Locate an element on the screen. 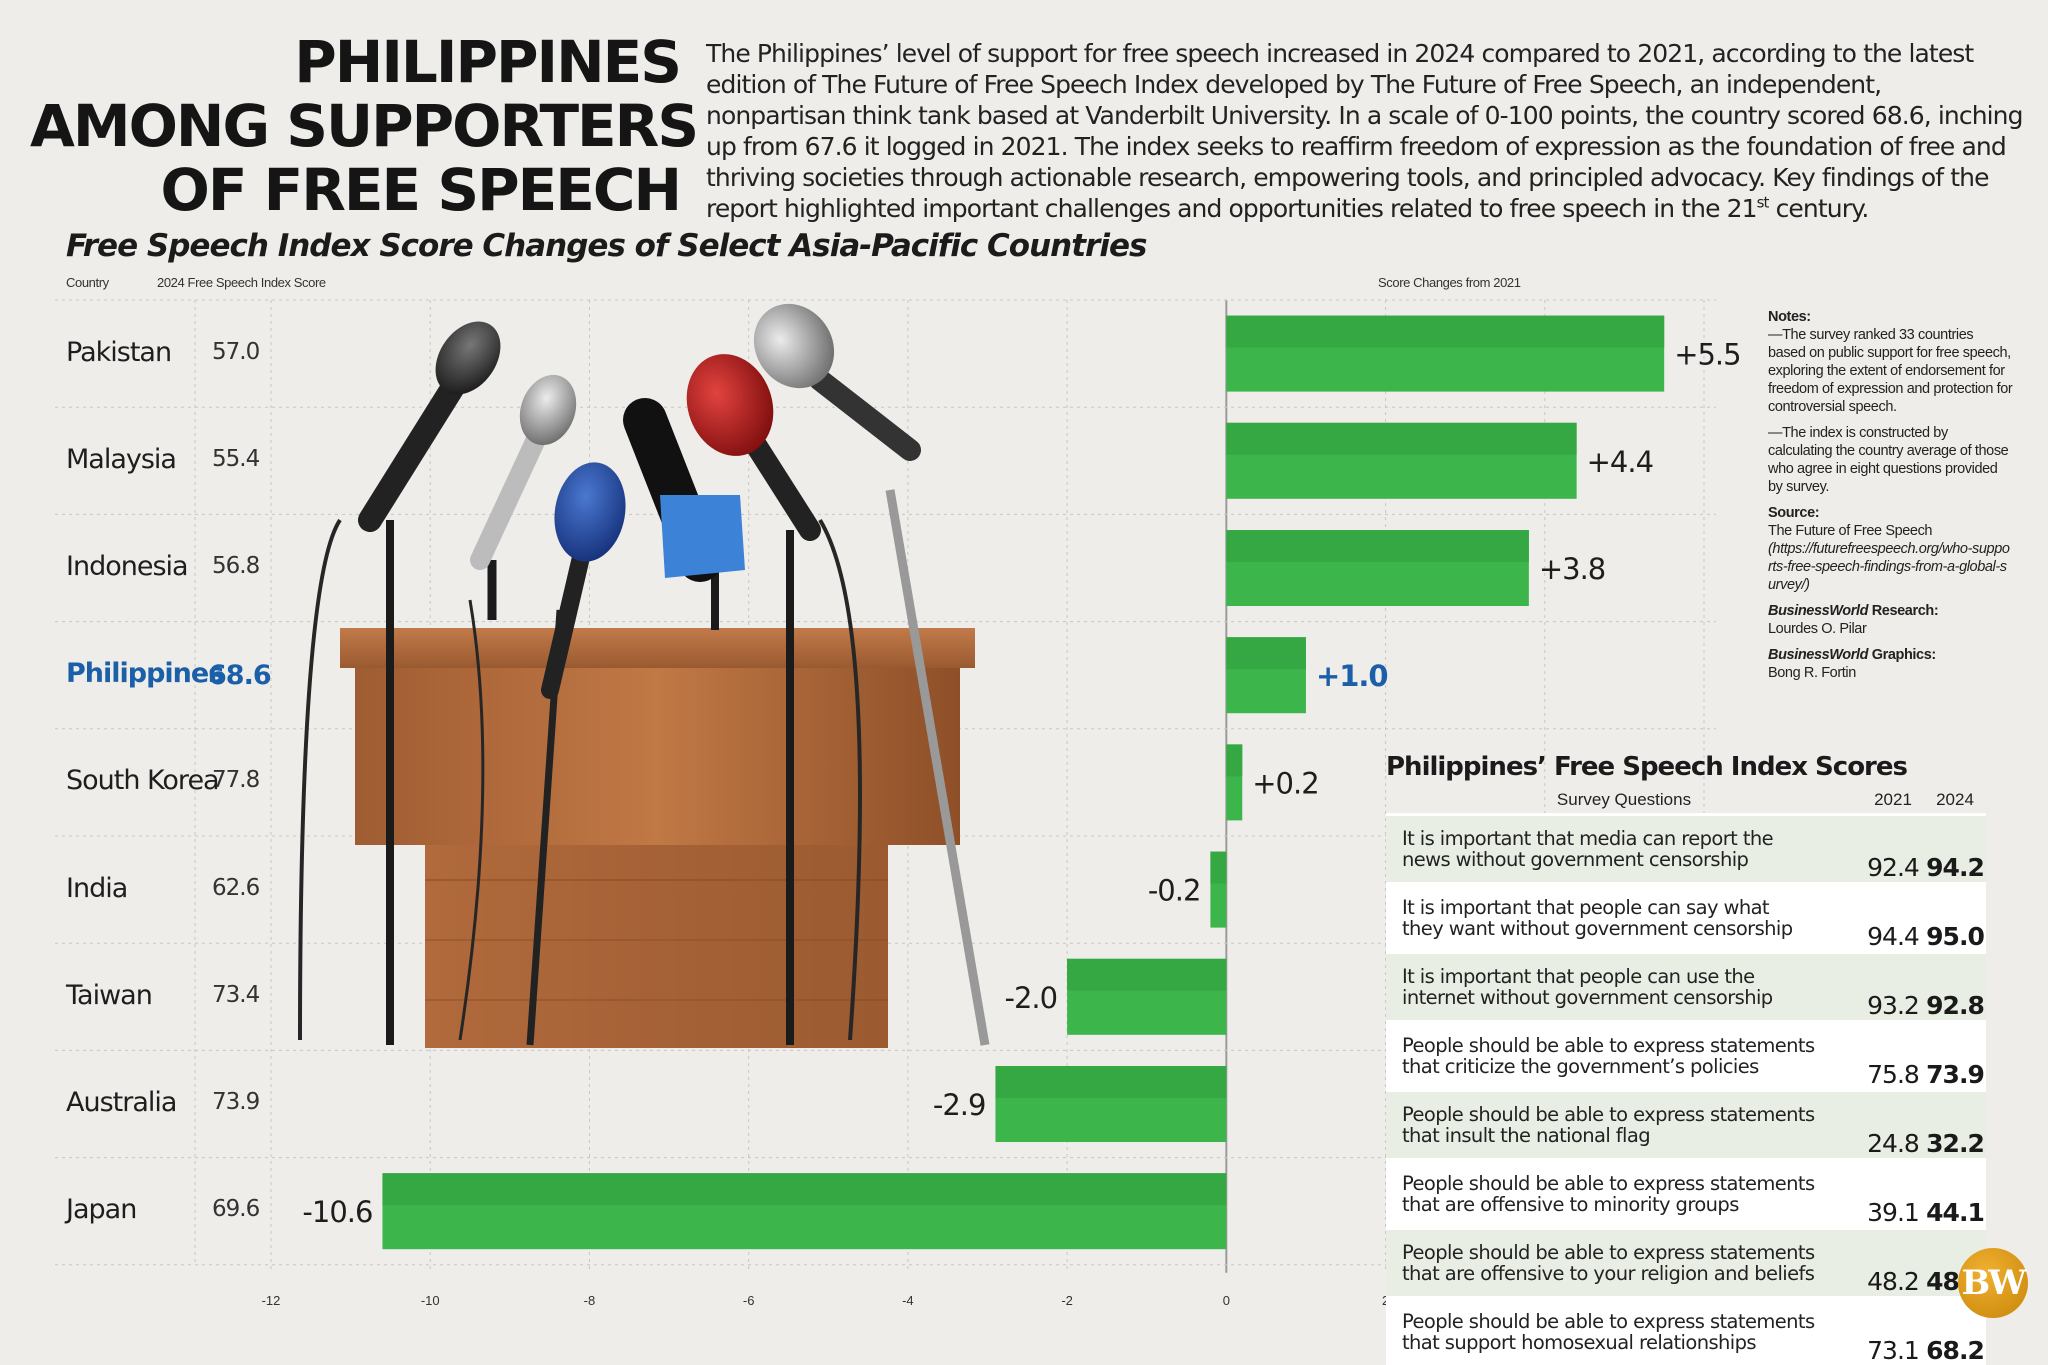  score-2024-label: 73.4 is located at coordinates (235, 995).